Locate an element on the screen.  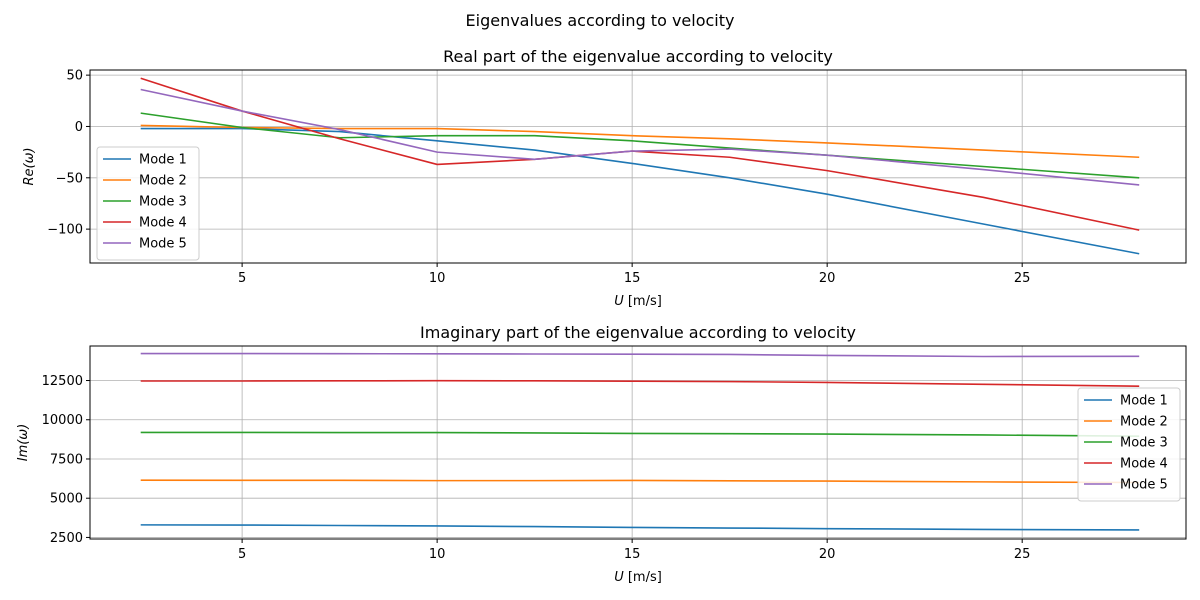
real-x-axis-label: U [m/s] is located at coordinates (638, 301).